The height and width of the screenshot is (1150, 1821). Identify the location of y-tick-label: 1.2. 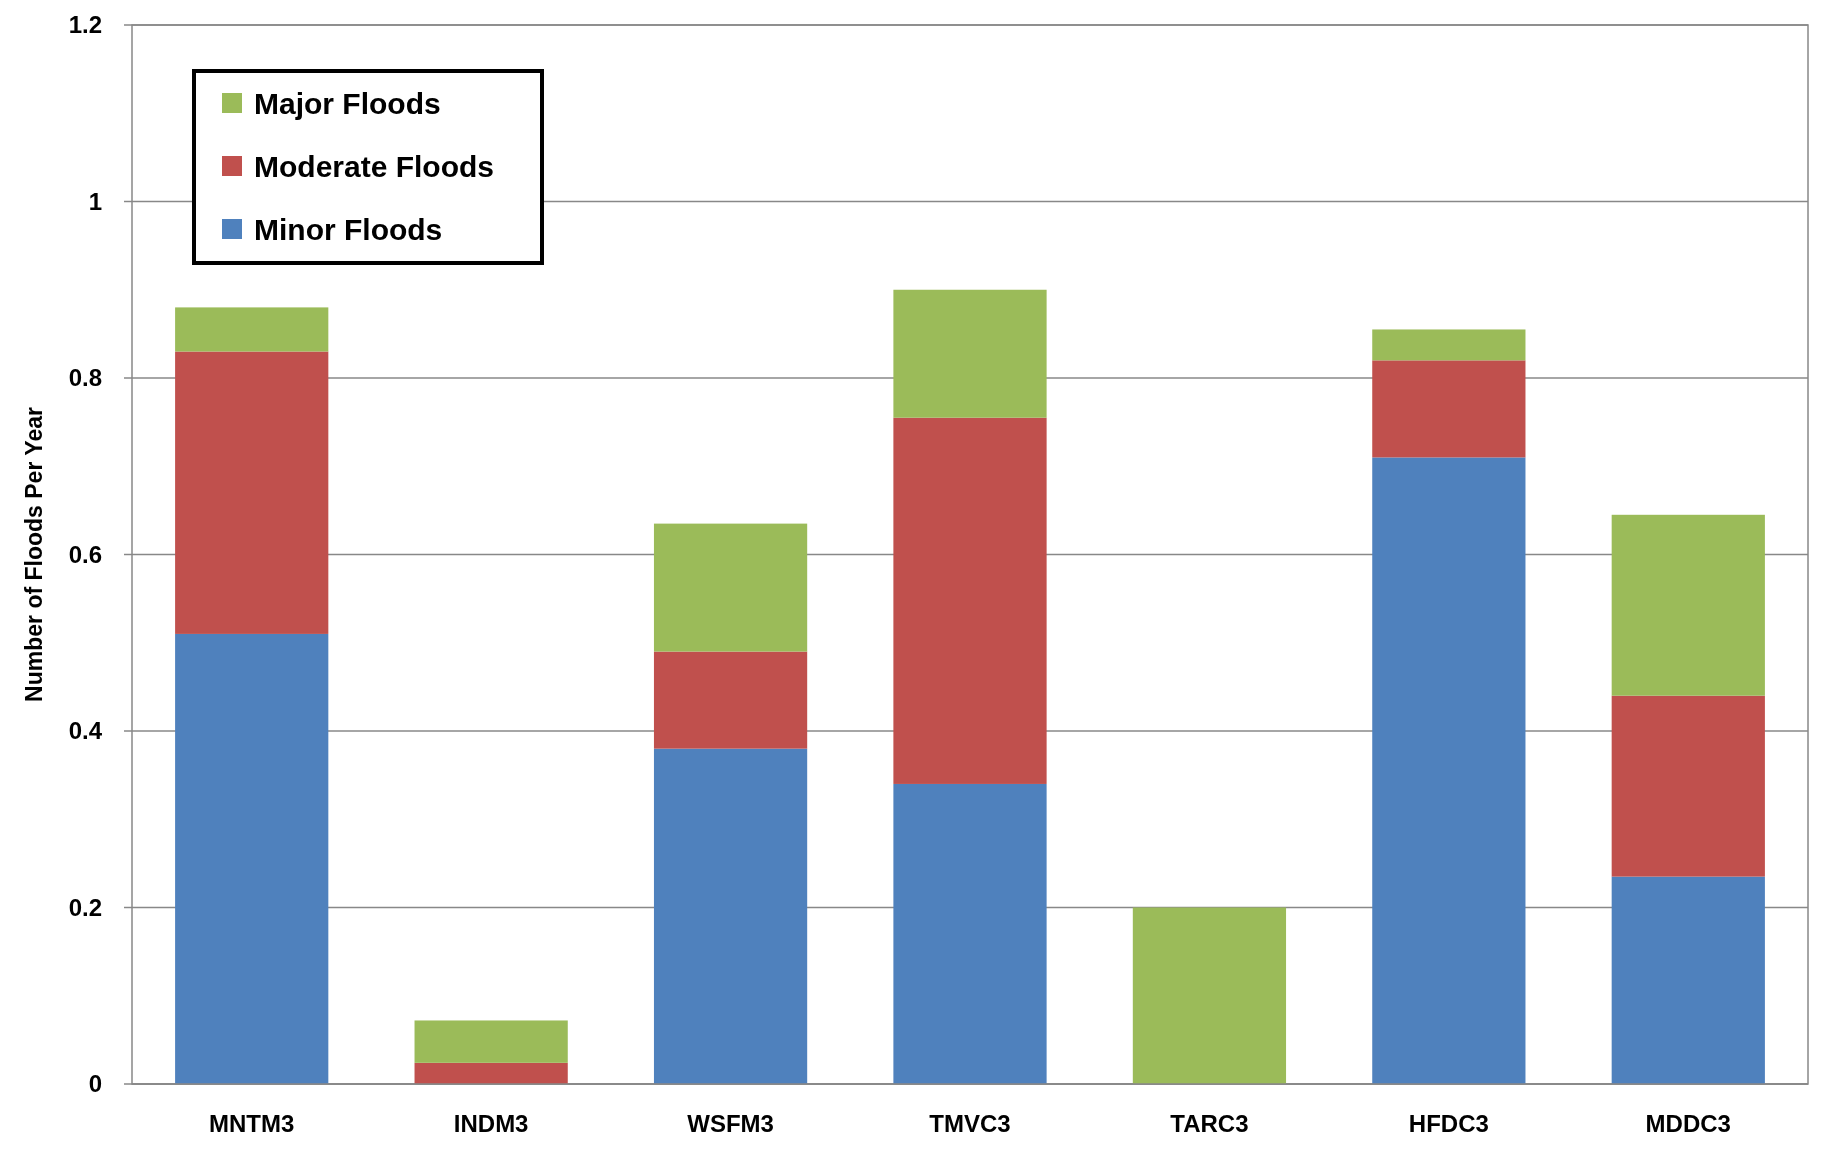
(85, 25).